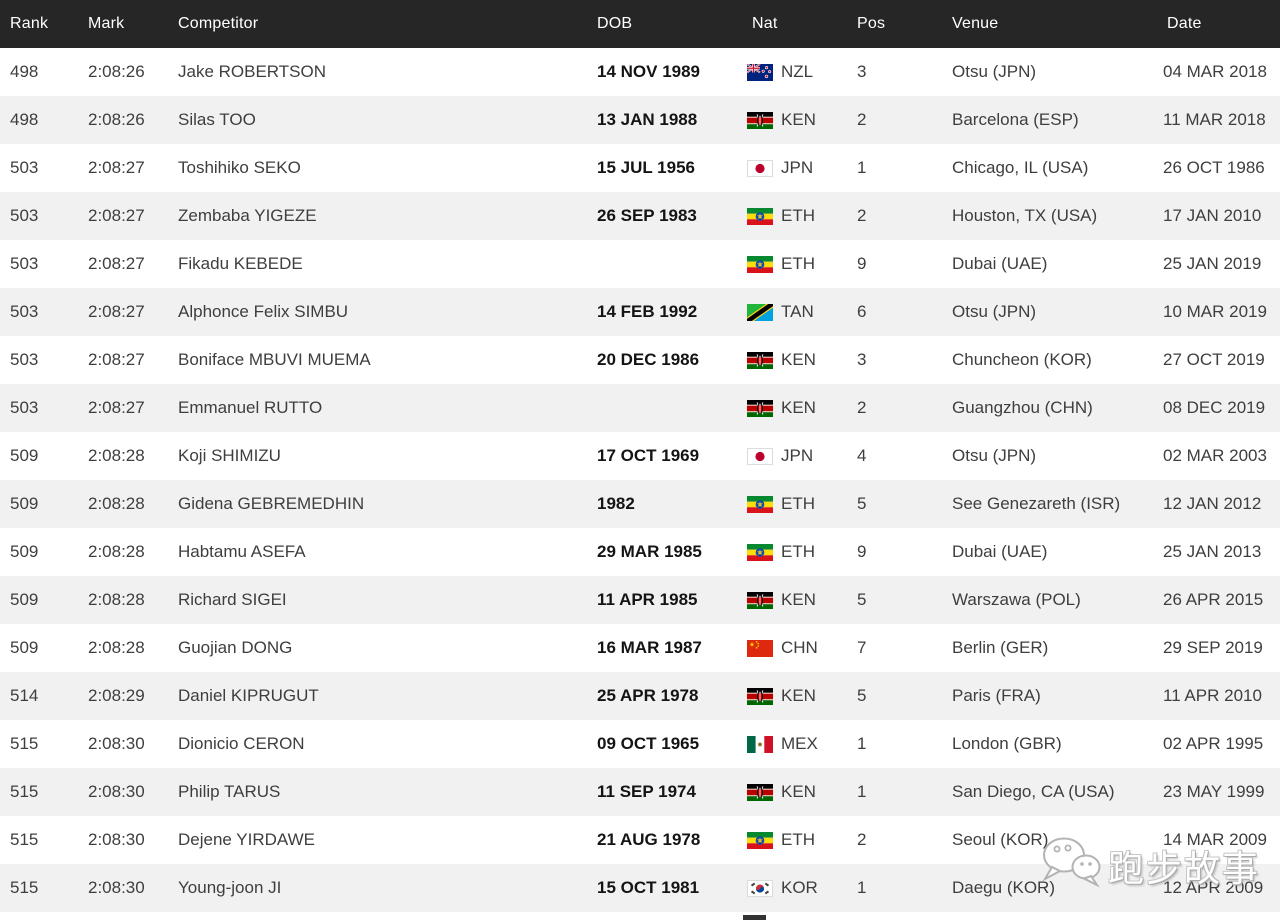  I want to click on venue-value: San Diego, CA (USA), so click(1033, 791).